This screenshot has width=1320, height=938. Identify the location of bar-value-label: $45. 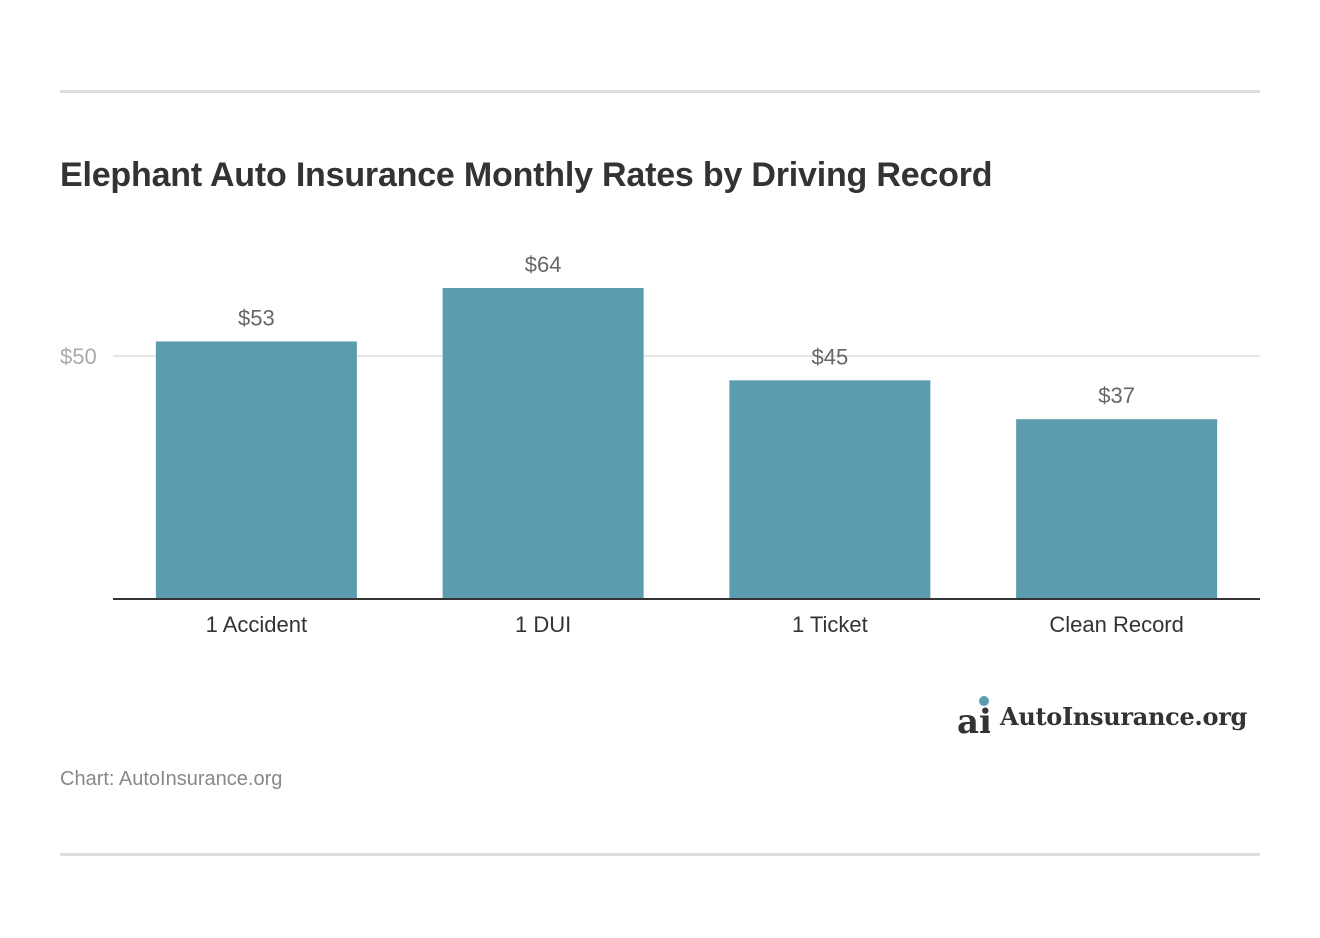
(830, 356).